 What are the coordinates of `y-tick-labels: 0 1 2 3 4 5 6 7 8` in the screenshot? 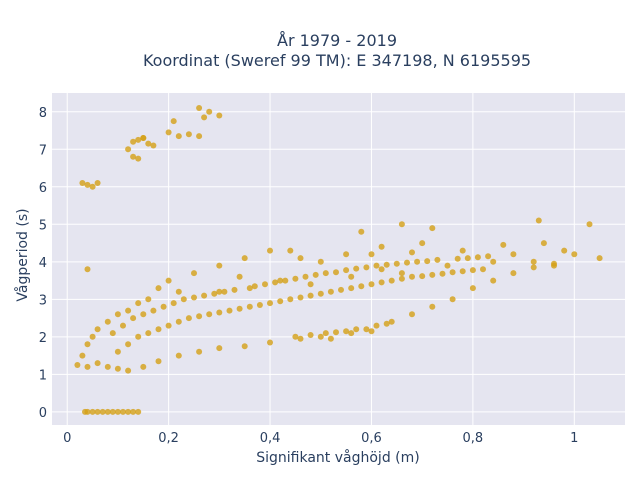 It's located at (43, 263).